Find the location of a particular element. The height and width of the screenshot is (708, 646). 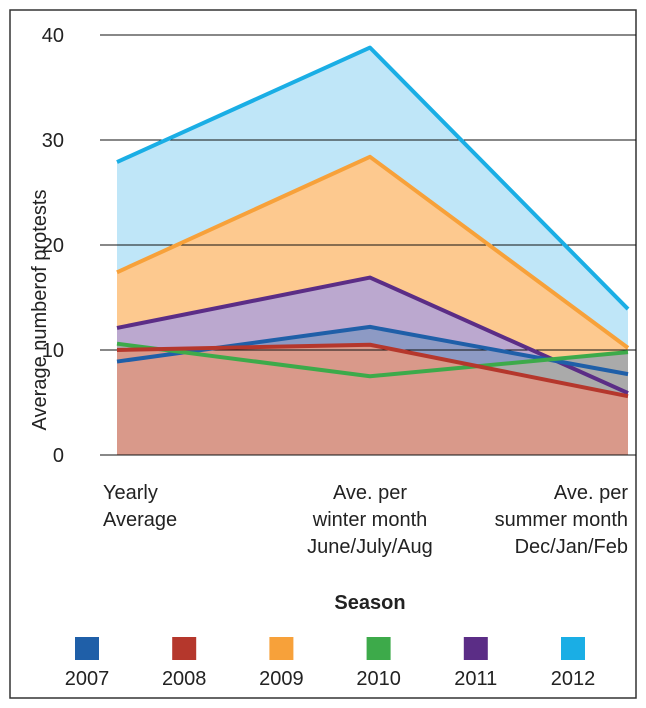

x-tick-label: Ave. per summer month Dec/Jan/Feb is located at coordinates (561, 520).